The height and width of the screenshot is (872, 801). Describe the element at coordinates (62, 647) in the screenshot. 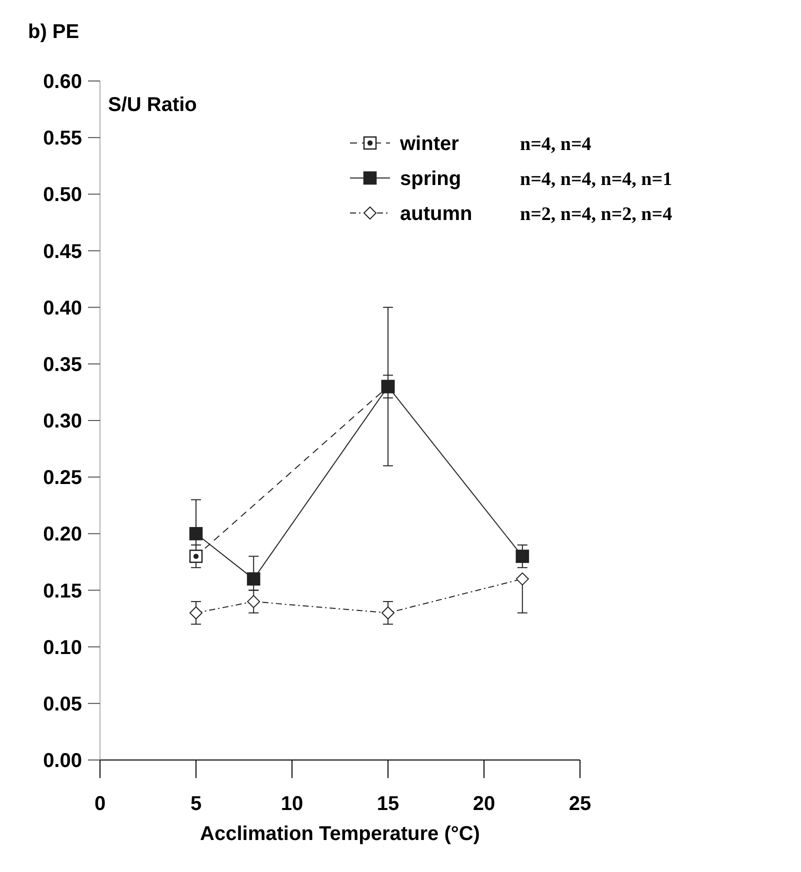

I see `y-tick-label: 0.10` at that location.